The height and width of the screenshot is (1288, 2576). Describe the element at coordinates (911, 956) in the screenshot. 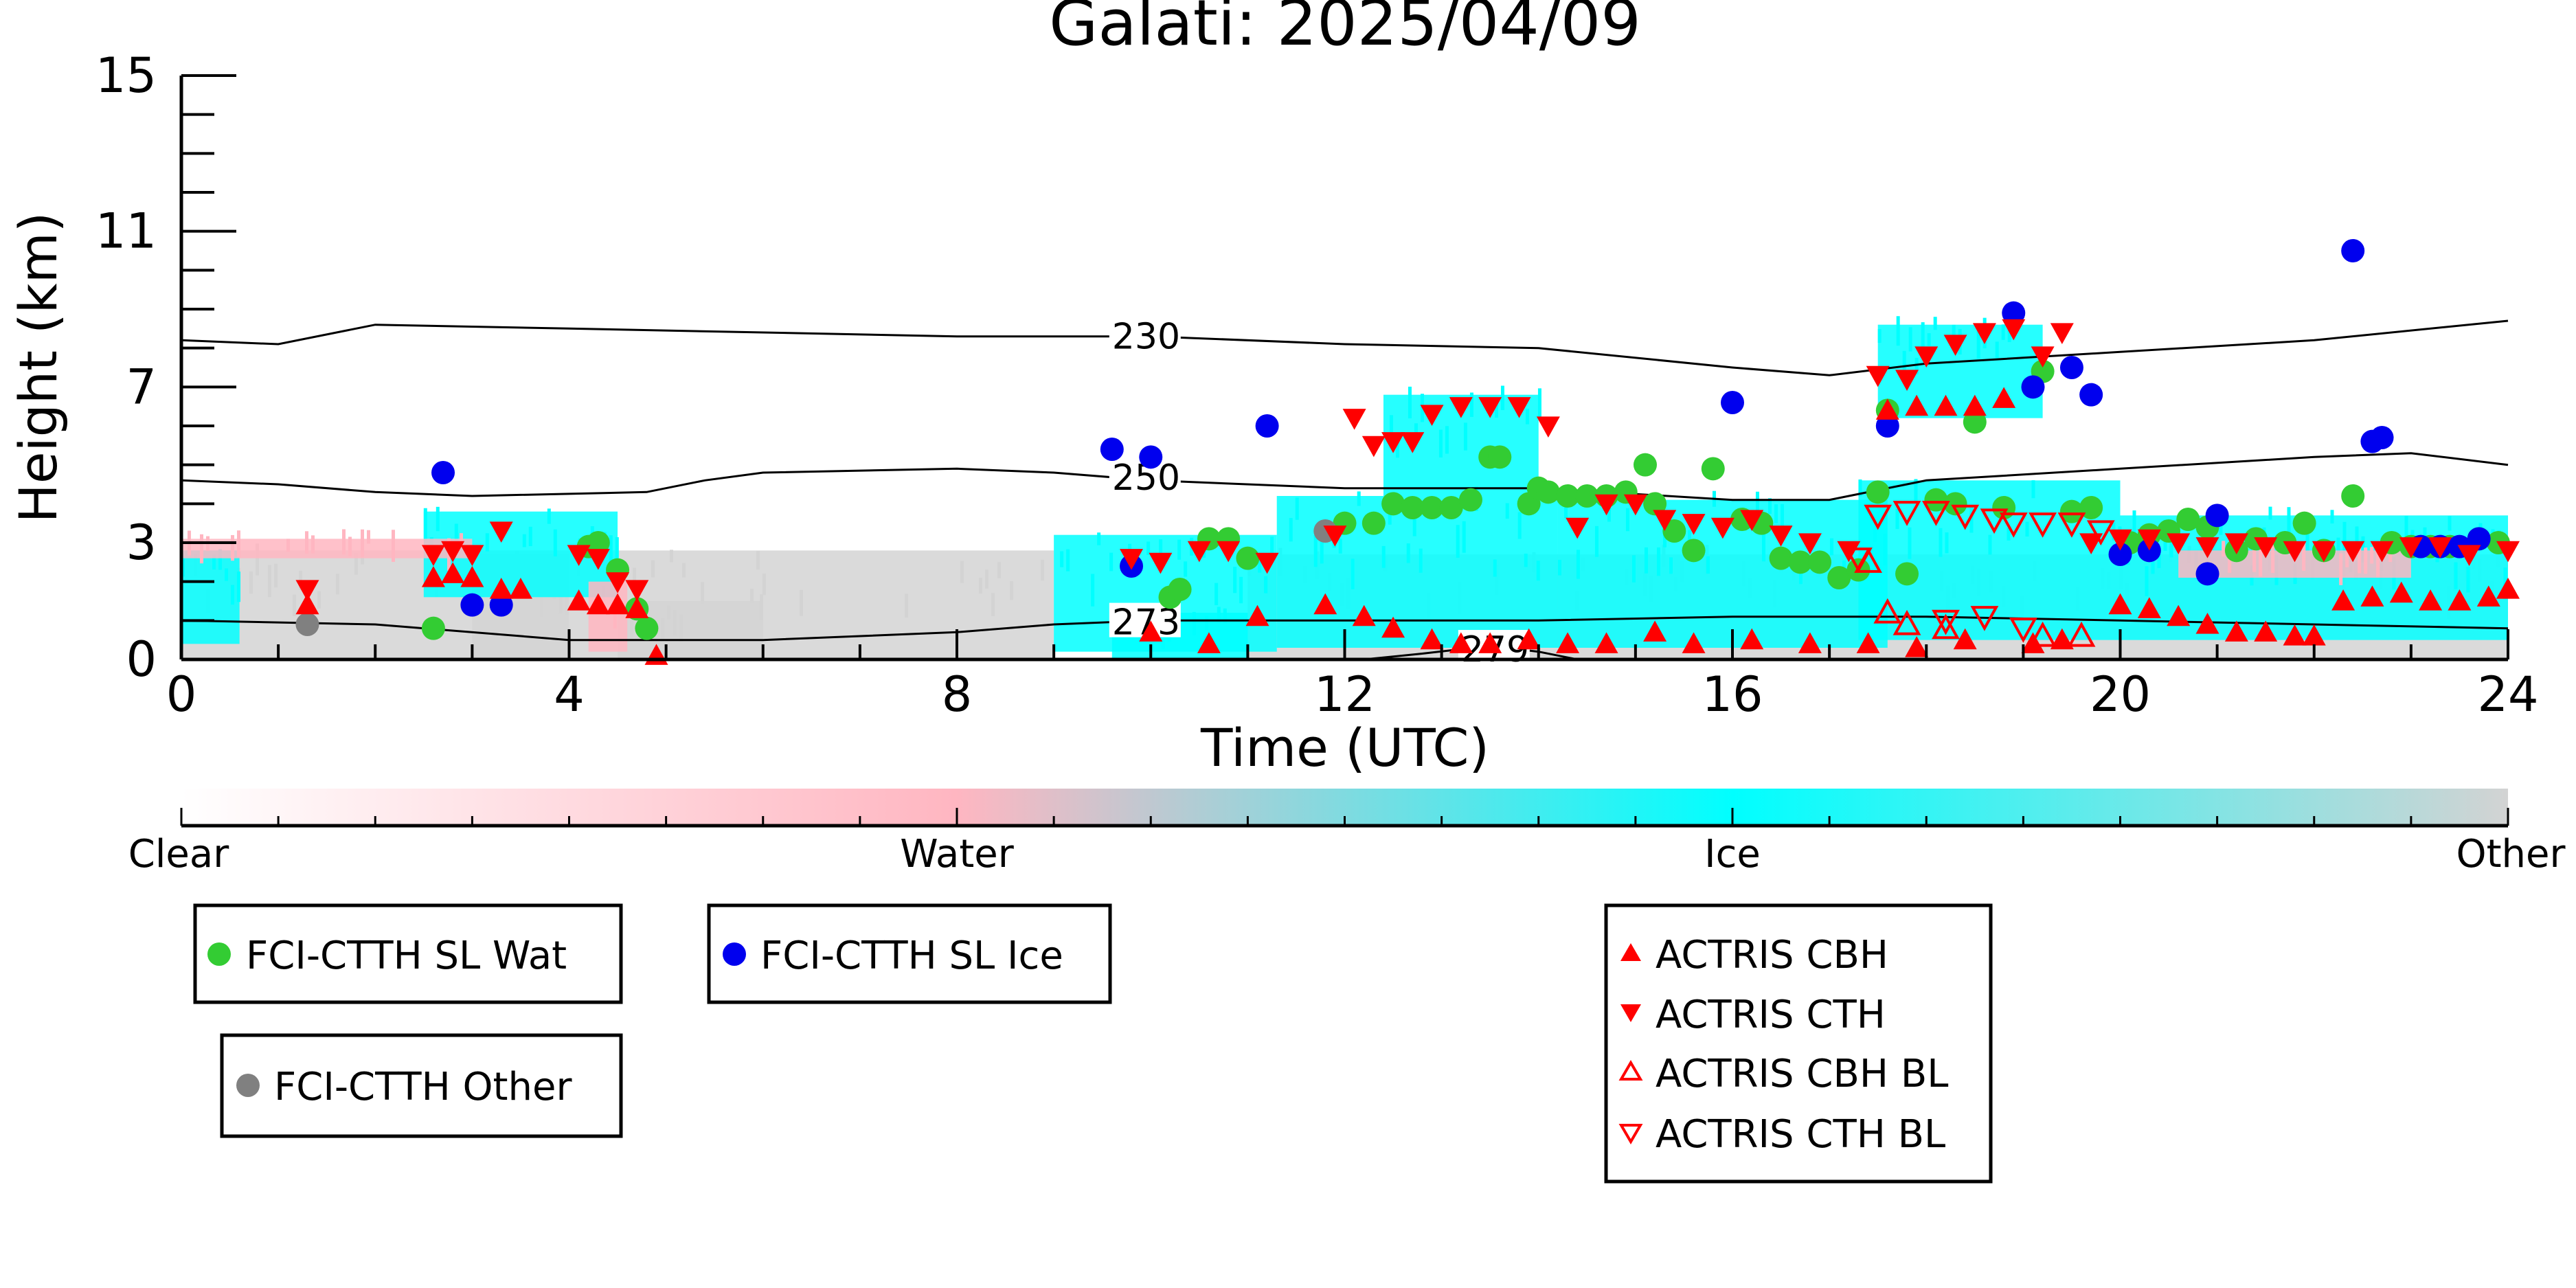

I see `legend-label-ice: FCI-CTTH SL Ice` at that location.